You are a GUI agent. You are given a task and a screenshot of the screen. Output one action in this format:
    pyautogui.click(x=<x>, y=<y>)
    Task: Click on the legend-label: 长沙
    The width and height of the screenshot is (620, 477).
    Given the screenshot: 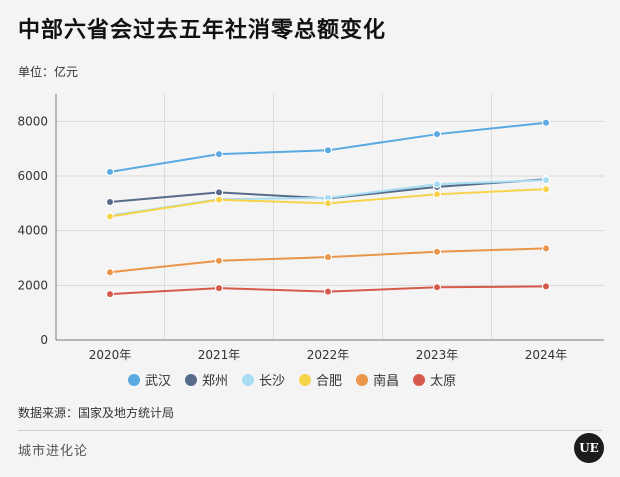 What is the action you would take?
    pyautogui.click(x=272, y=381)
    